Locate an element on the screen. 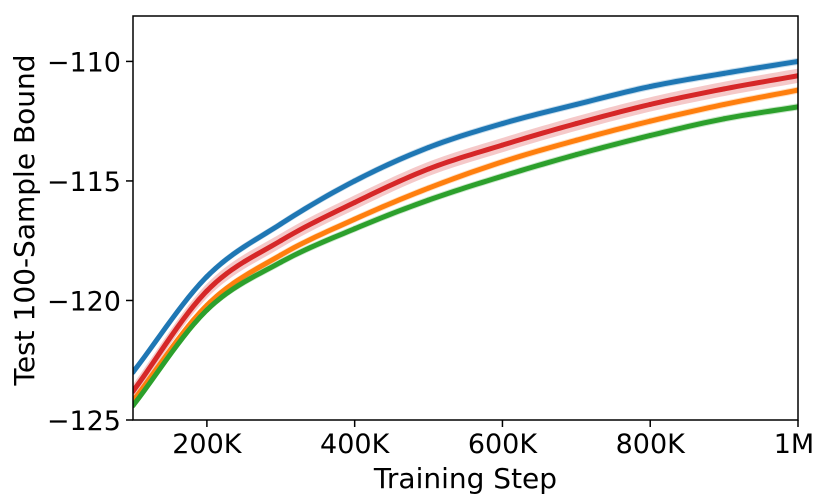  x-axis: 200K 400K 600K 800K 1M is located at coordinates (493, 440).